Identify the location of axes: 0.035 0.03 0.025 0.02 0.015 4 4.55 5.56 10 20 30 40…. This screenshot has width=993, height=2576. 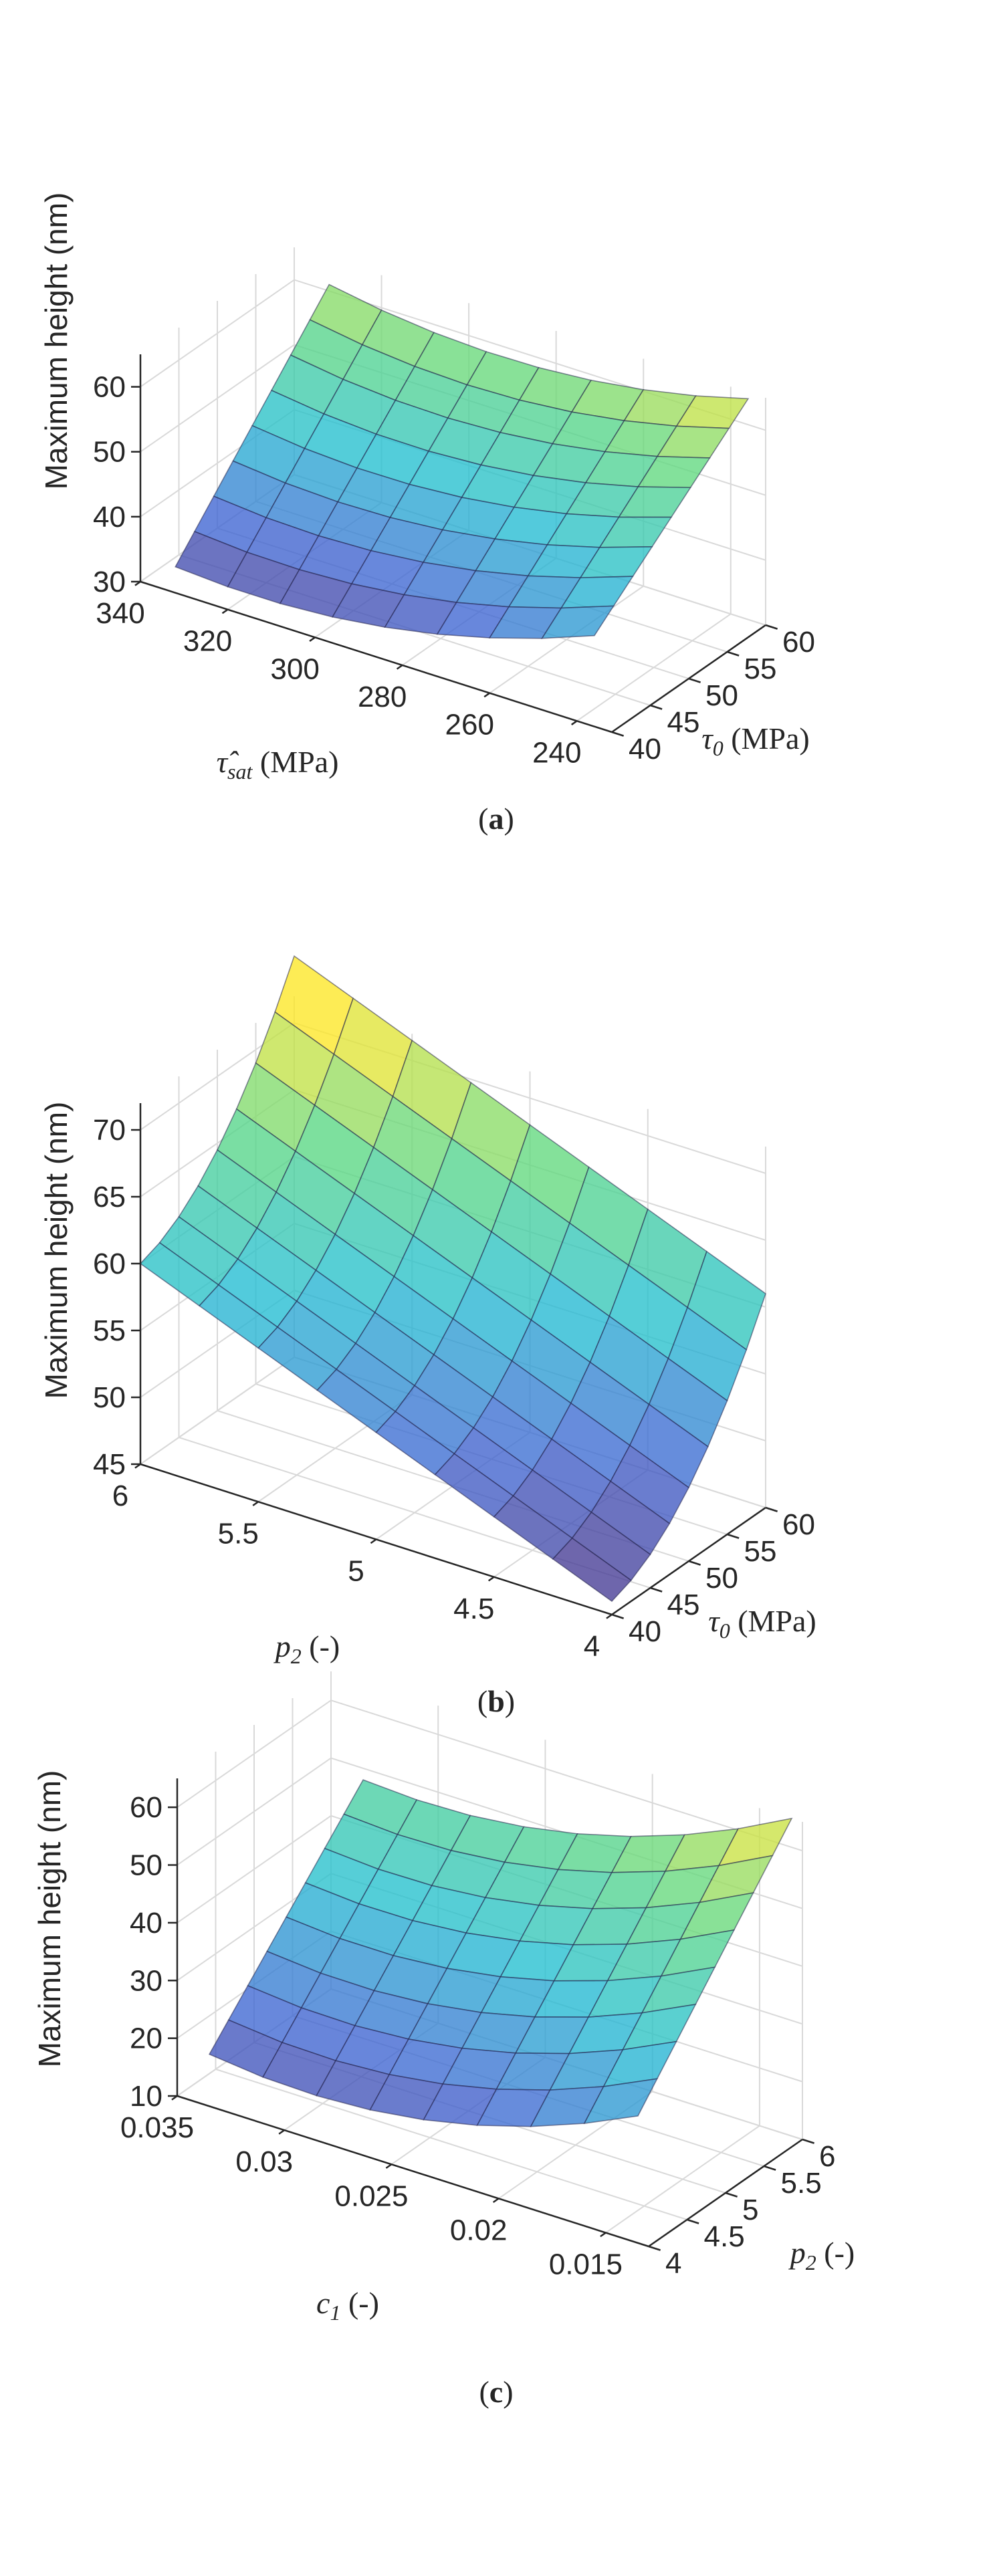
(478, 2029).